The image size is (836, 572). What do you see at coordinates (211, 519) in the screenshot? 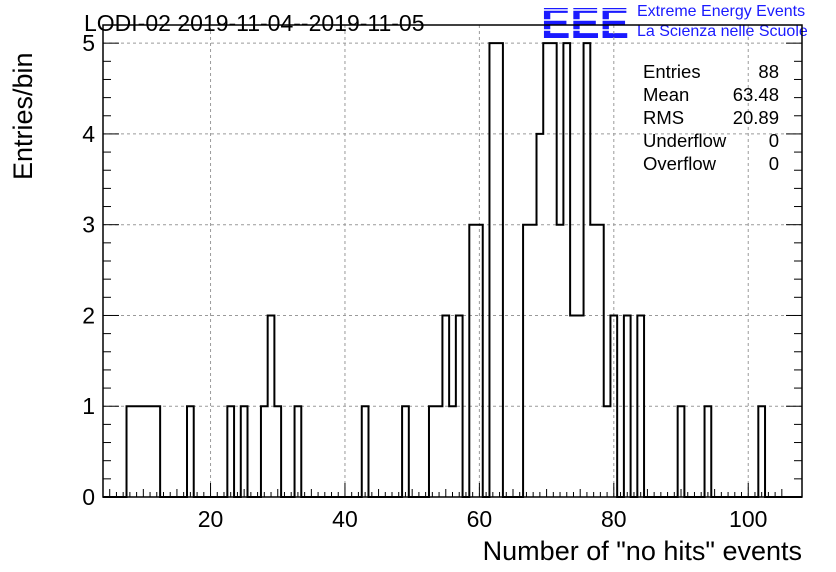
I see `x-tick-label: 20` at bounding box center [211, 519].